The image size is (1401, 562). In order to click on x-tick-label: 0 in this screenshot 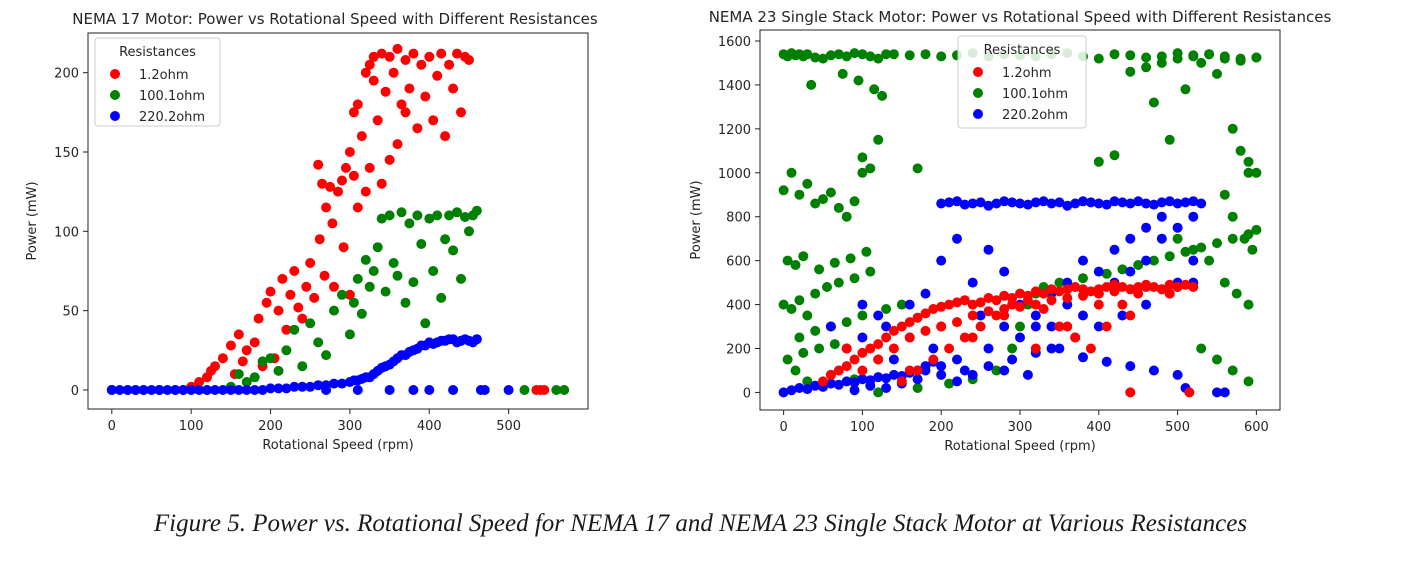, I will do `click(112, 426)`.